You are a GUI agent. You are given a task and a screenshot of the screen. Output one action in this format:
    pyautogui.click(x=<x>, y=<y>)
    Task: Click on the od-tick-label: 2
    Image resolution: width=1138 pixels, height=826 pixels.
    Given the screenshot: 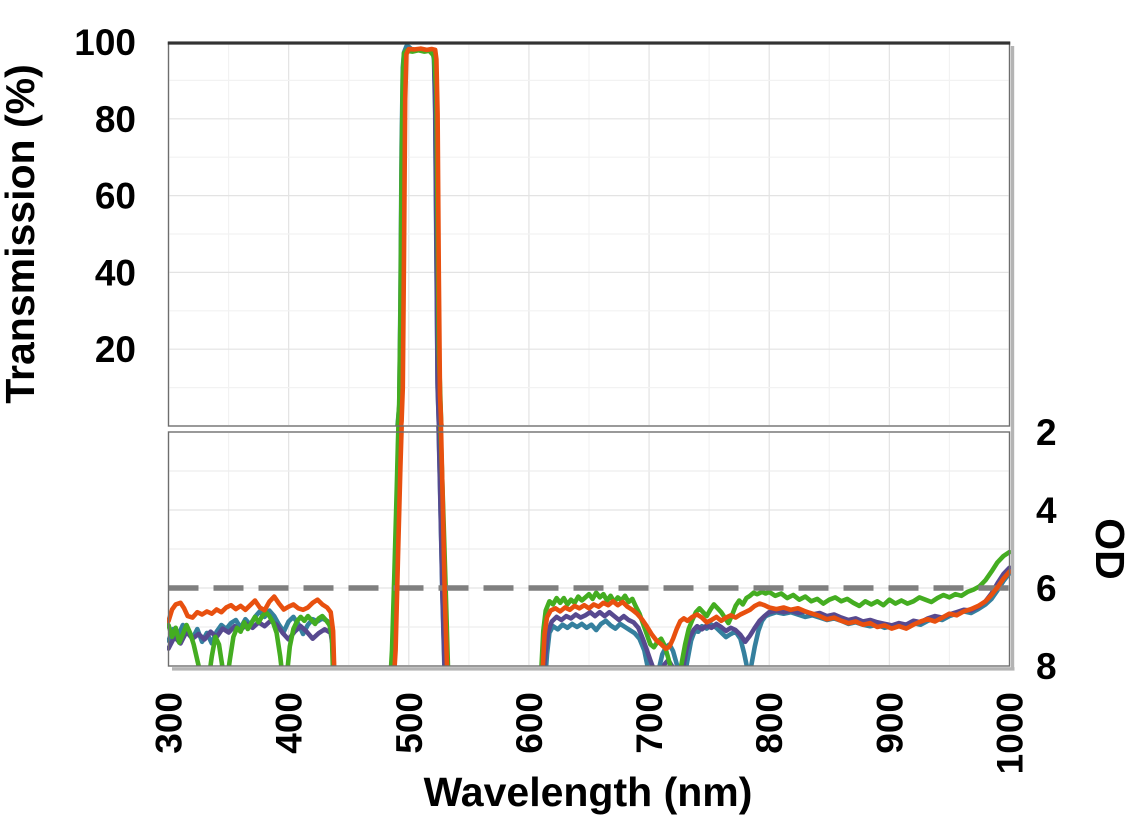 What is the action you would take?
    pyautogui.click(x=1046, y=432)
    